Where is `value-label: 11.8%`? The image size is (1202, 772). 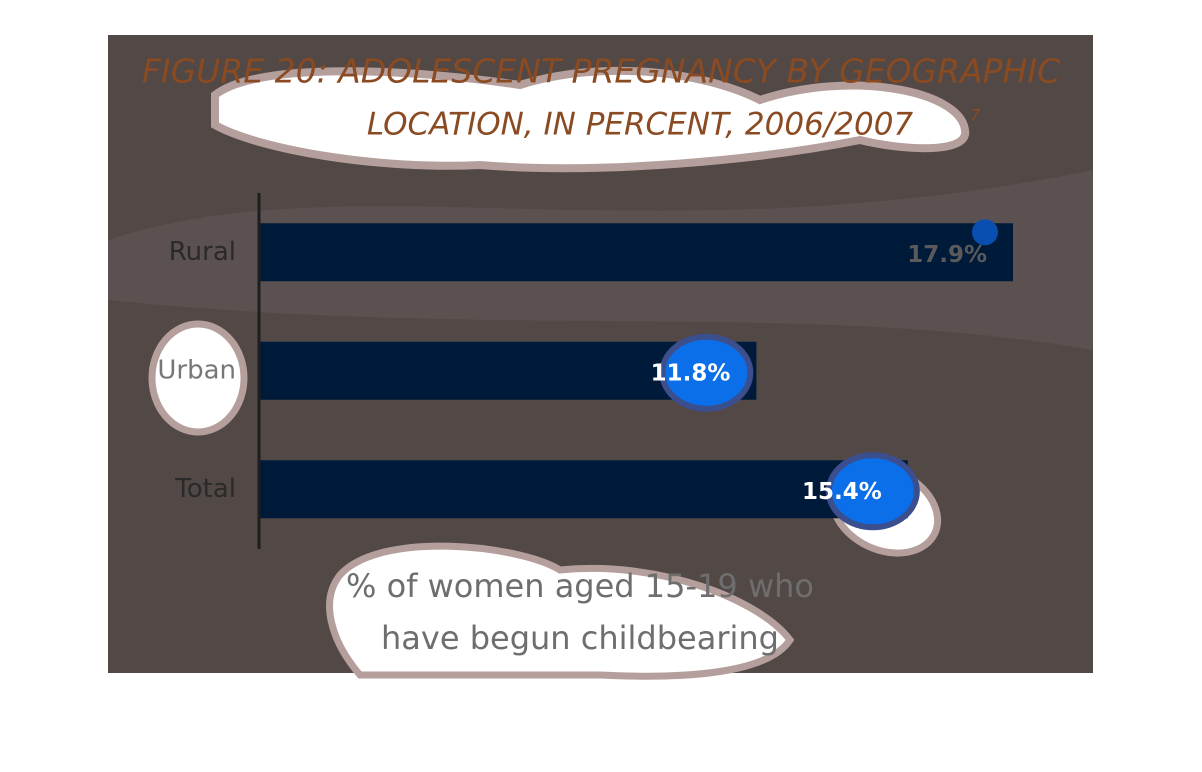
value-label: 11.8% is located at coordinates (691, 373).